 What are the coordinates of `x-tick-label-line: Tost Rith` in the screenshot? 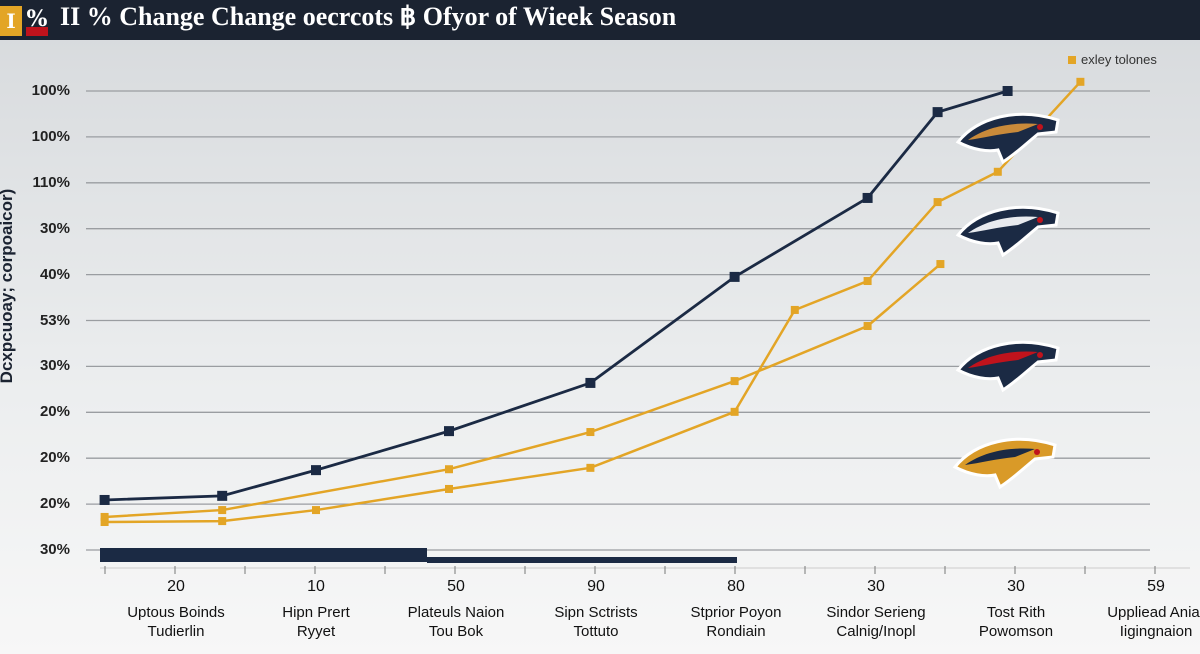 It's located at (1016, 612).